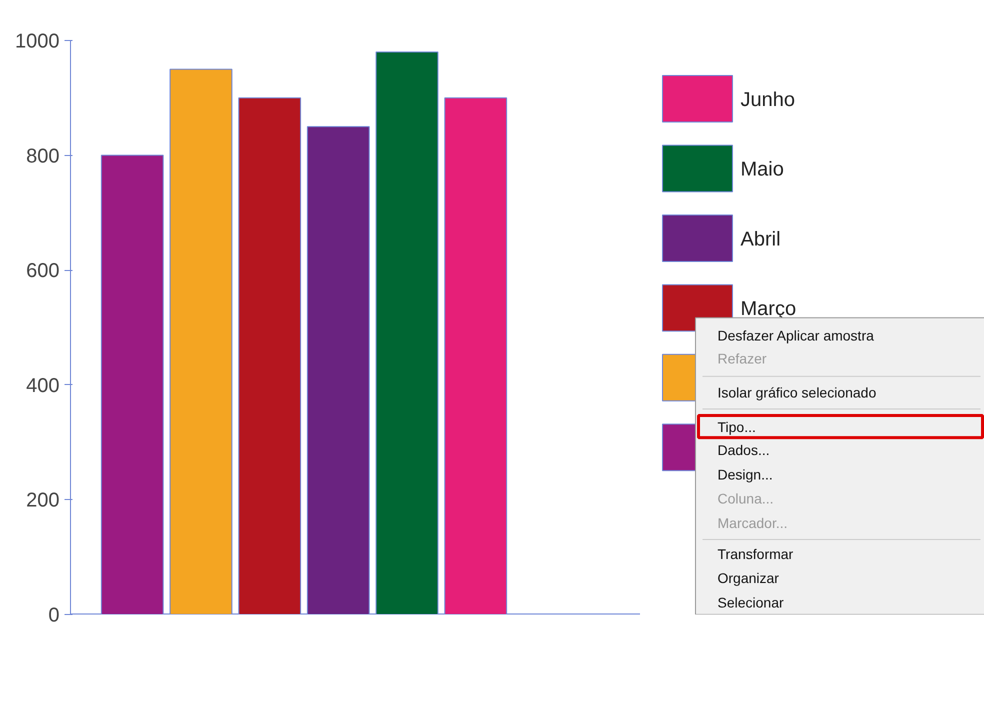  What do you see at coordinates (767, 100) in the screenshot?
I see `legend-label: Junho` at bounding box center [767, 100].